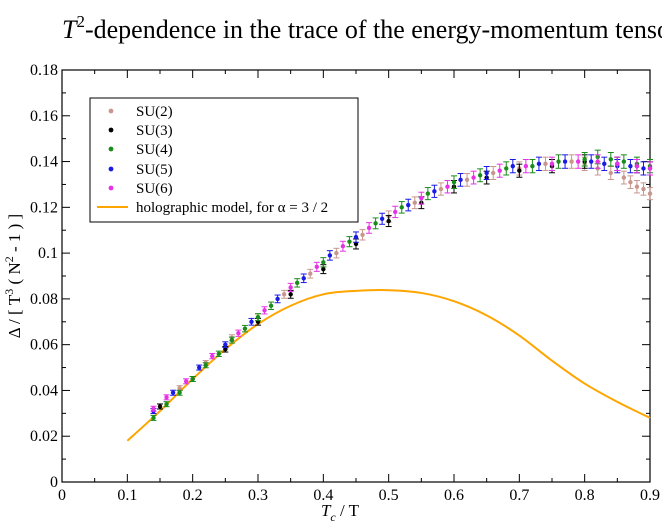 This screenshot has height=524, width=662. I want to click on y-tick-label: 0.1, so click(48, 253).